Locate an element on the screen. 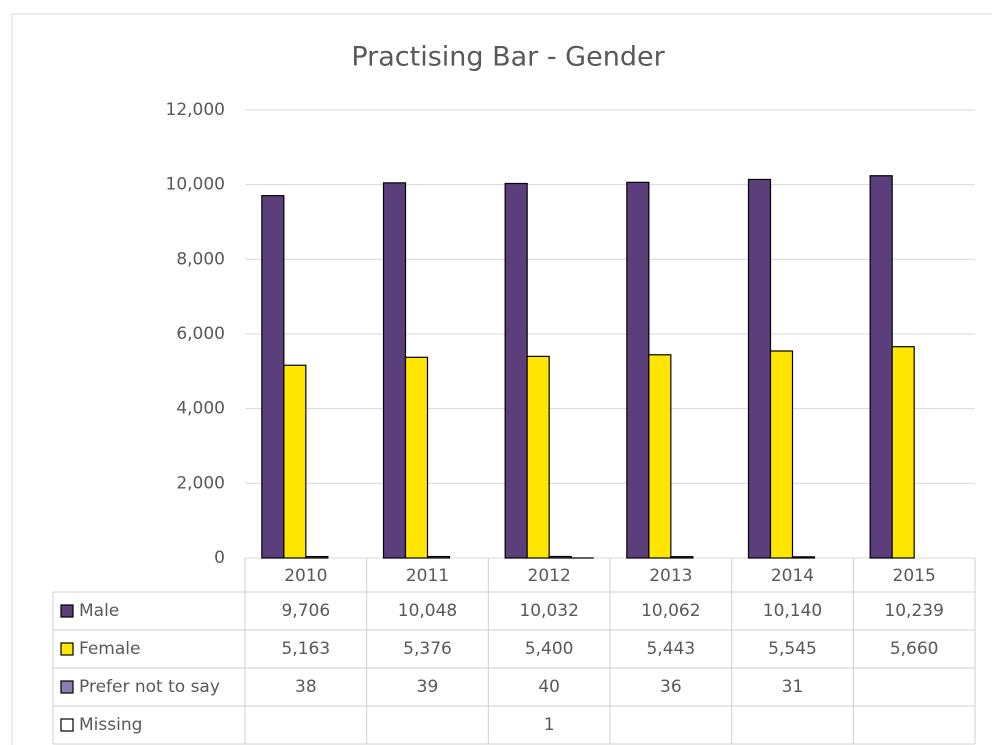 The width and height of the screenshot is (992, 745). x-tick-label: 2013 is located at coordinates (670, 576).